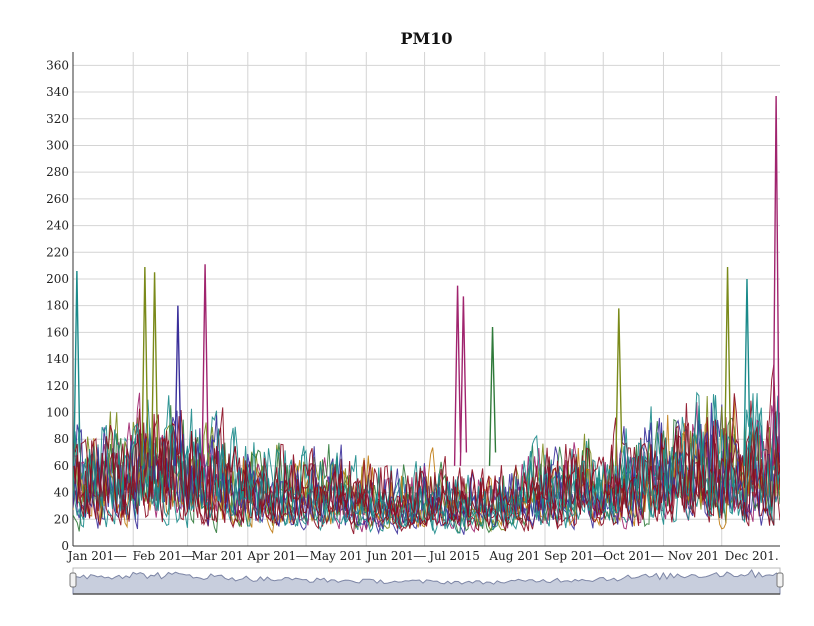  I want to click on y-tick-label: 300, so click(57, 145).